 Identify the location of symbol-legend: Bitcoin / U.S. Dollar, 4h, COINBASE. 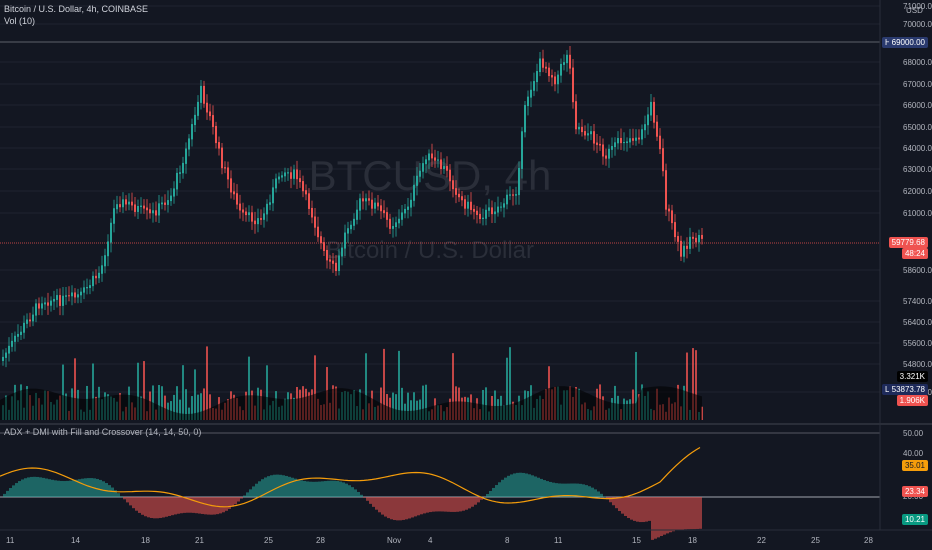
(76, 9).